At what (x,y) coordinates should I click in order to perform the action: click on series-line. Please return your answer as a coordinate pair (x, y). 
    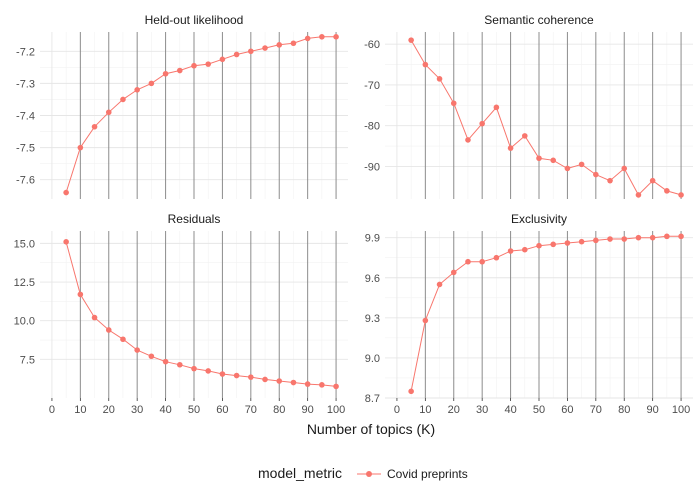
    Looking at the image, I should click on (546, 313).